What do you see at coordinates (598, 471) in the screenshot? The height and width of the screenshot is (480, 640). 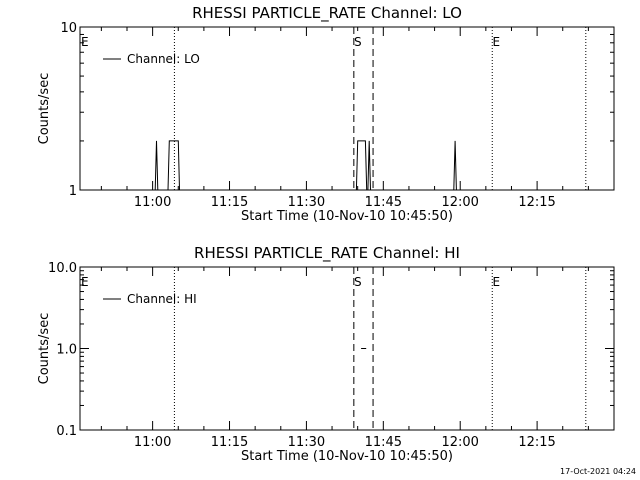 I see `timestamp: 17-Oct-2021 04:24` at bounding box center [598, 471].